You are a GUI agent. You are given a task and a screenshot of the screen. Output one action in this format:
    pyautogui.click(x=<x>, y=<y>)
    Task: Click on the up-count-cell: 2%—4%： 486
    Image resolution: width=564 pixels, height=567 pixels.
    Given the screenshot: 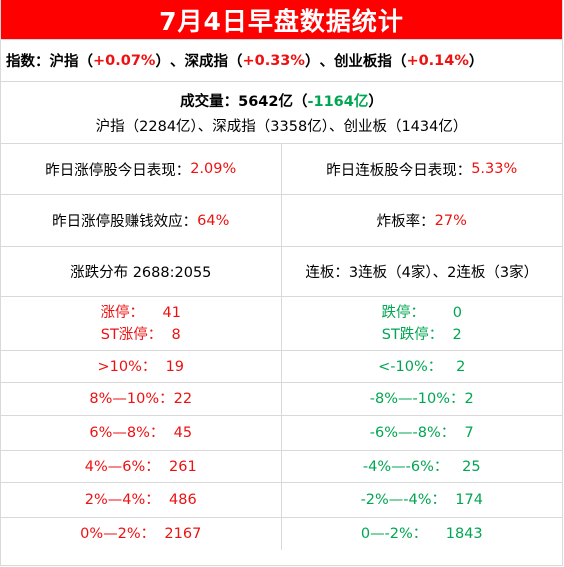 What is the action you would take?
    pyautogui.click(x=141, y=500)
    